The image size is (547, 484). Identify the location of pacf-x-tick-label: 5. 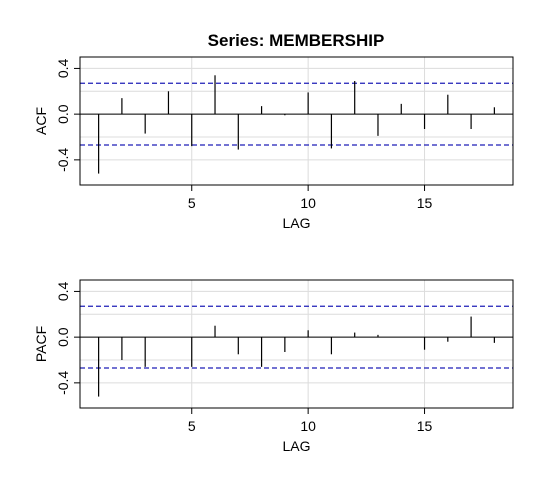
(192, 426).